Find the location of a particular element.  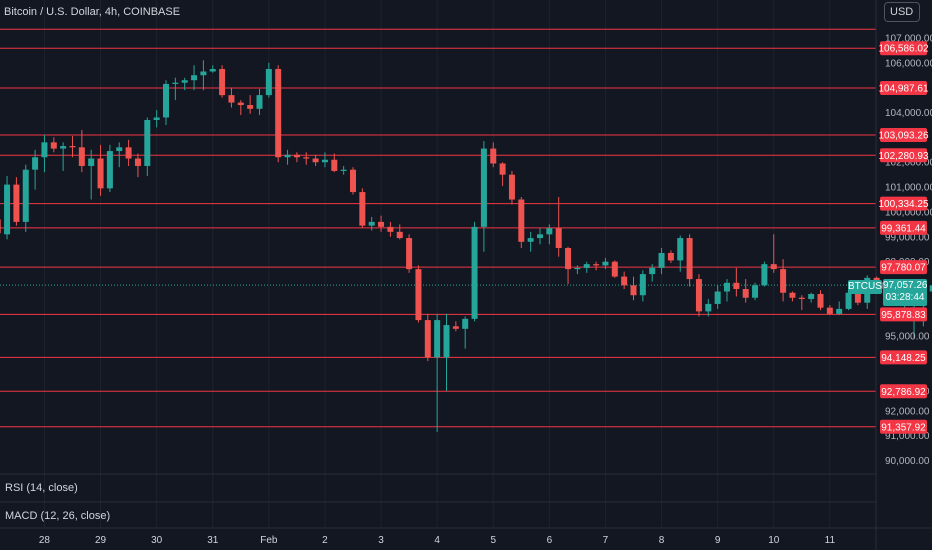

level-label-6: 99,361.44 is located at coordinates (903, 228).